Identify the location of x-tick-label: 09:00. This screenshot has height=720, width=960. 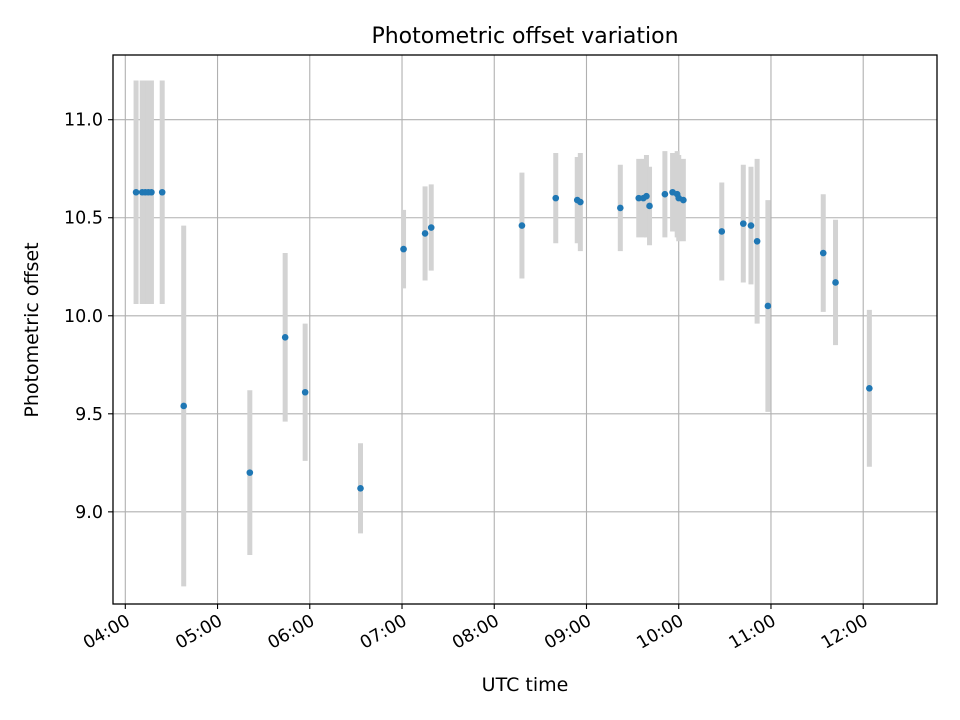
(568, 632).